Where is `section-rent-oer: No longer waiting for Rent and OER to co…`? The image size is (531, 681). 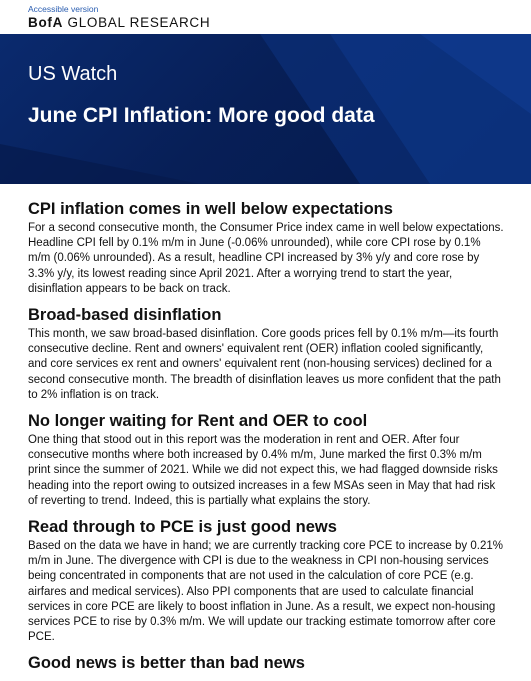
section-rent-oer: No longer waiting for Rent and OER to co… is located at coordinates (266, 460).